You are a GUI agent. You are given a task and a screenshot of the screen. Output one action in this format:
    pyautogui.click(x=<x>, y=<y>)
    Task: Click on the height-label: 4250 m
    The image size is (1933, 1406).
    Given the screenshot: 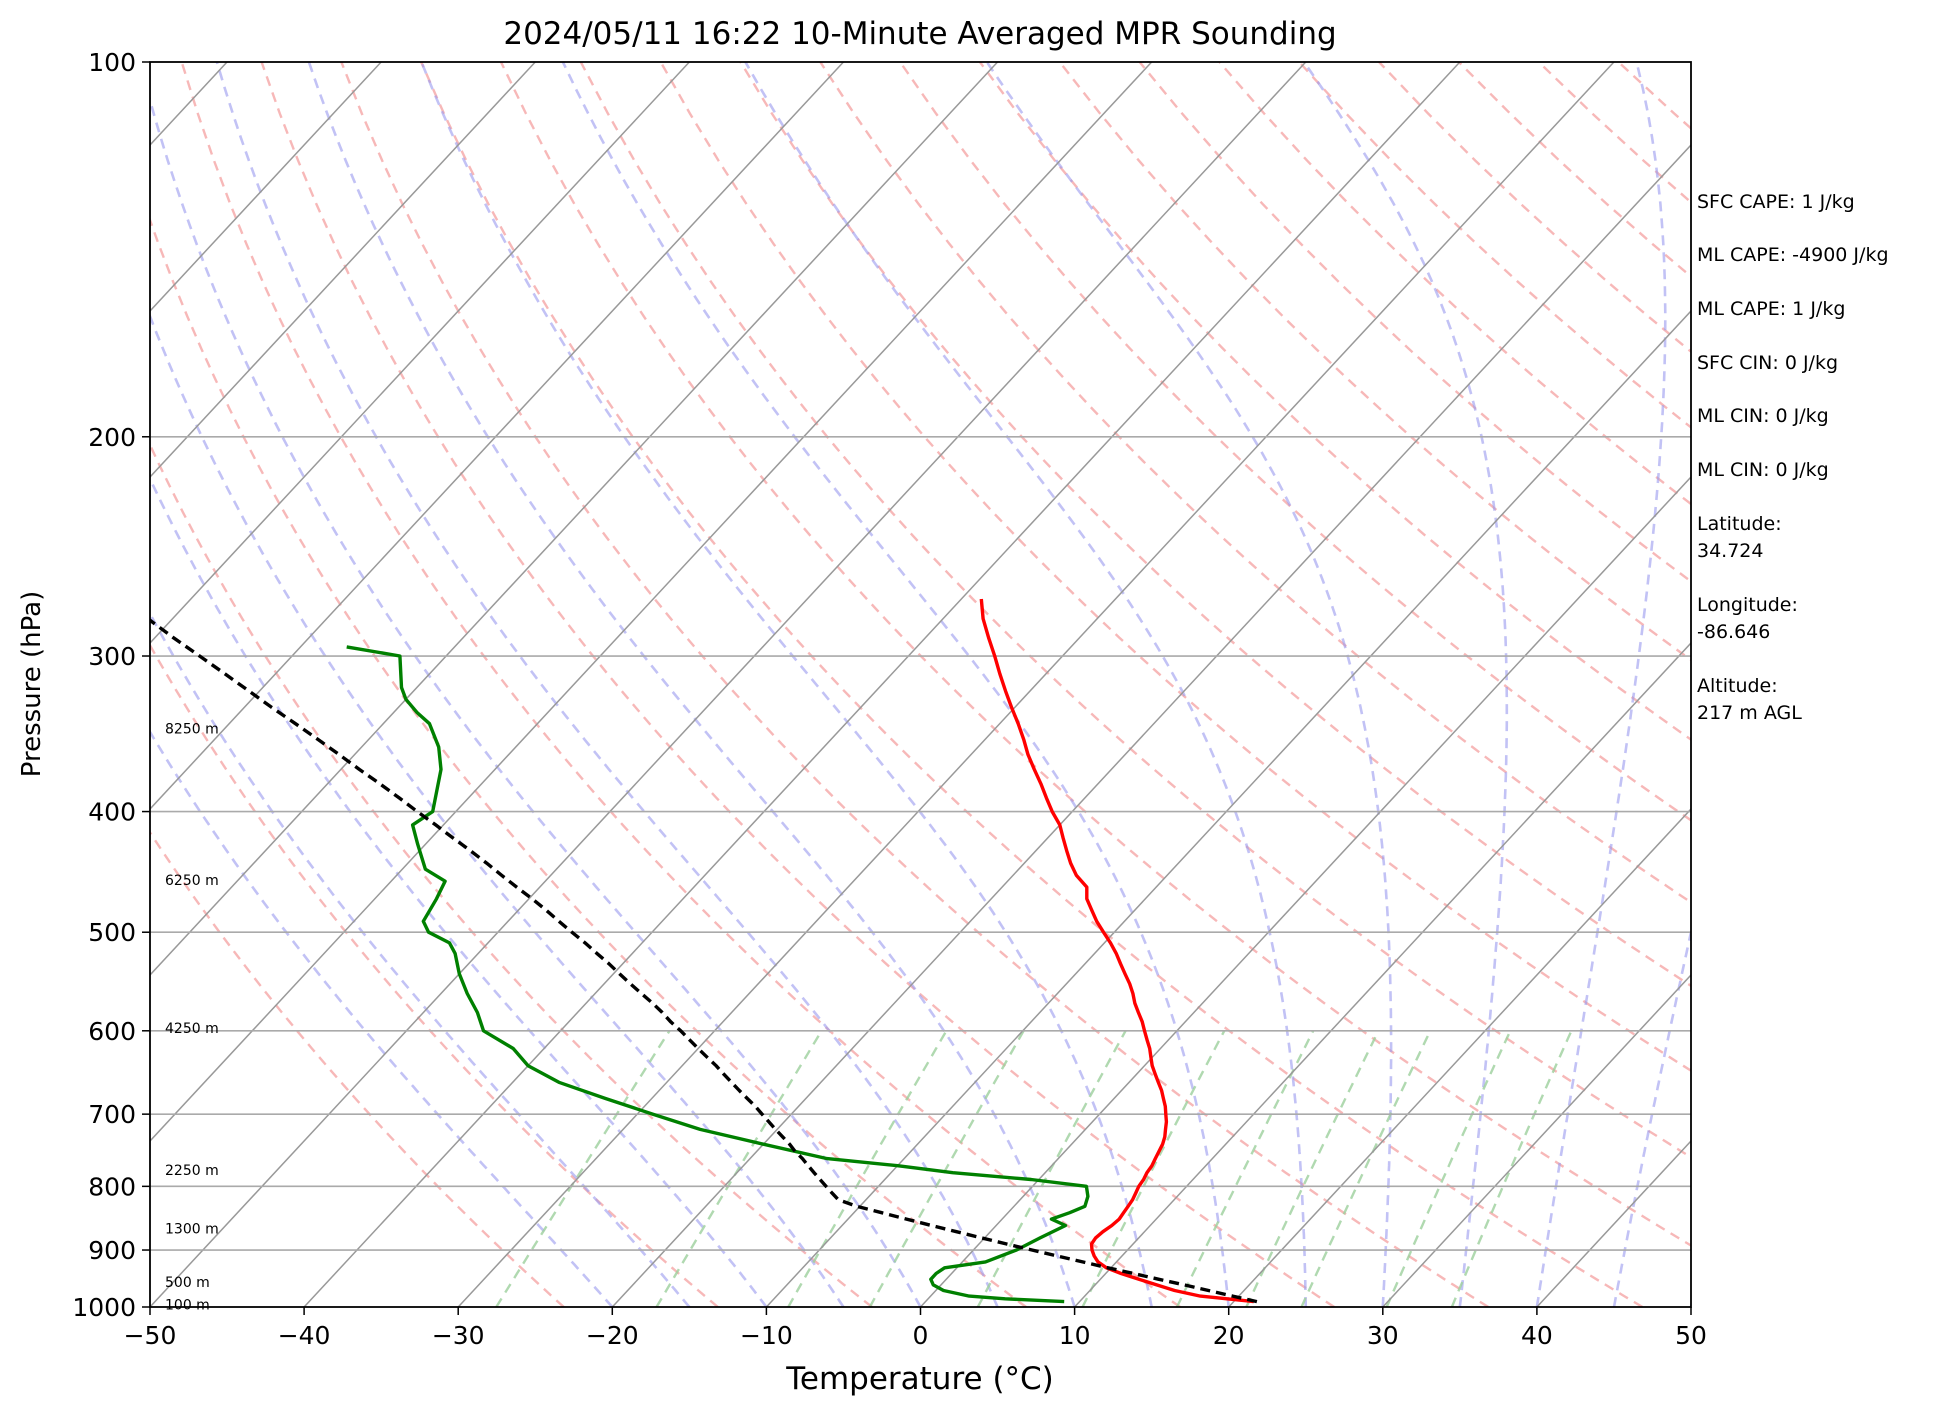 What is the action you would take?
    pyautogui.click(x=192, y=1029)
    